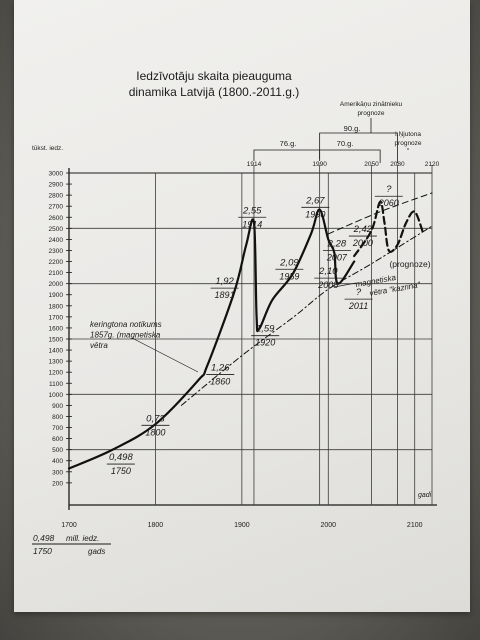 The width and height of the screenshot is (480, 640). What do you see at coordinates (156, 525) in the screenshot?
I see `x-tick-label-bottom: 1800` at bounding box center [156, 525].